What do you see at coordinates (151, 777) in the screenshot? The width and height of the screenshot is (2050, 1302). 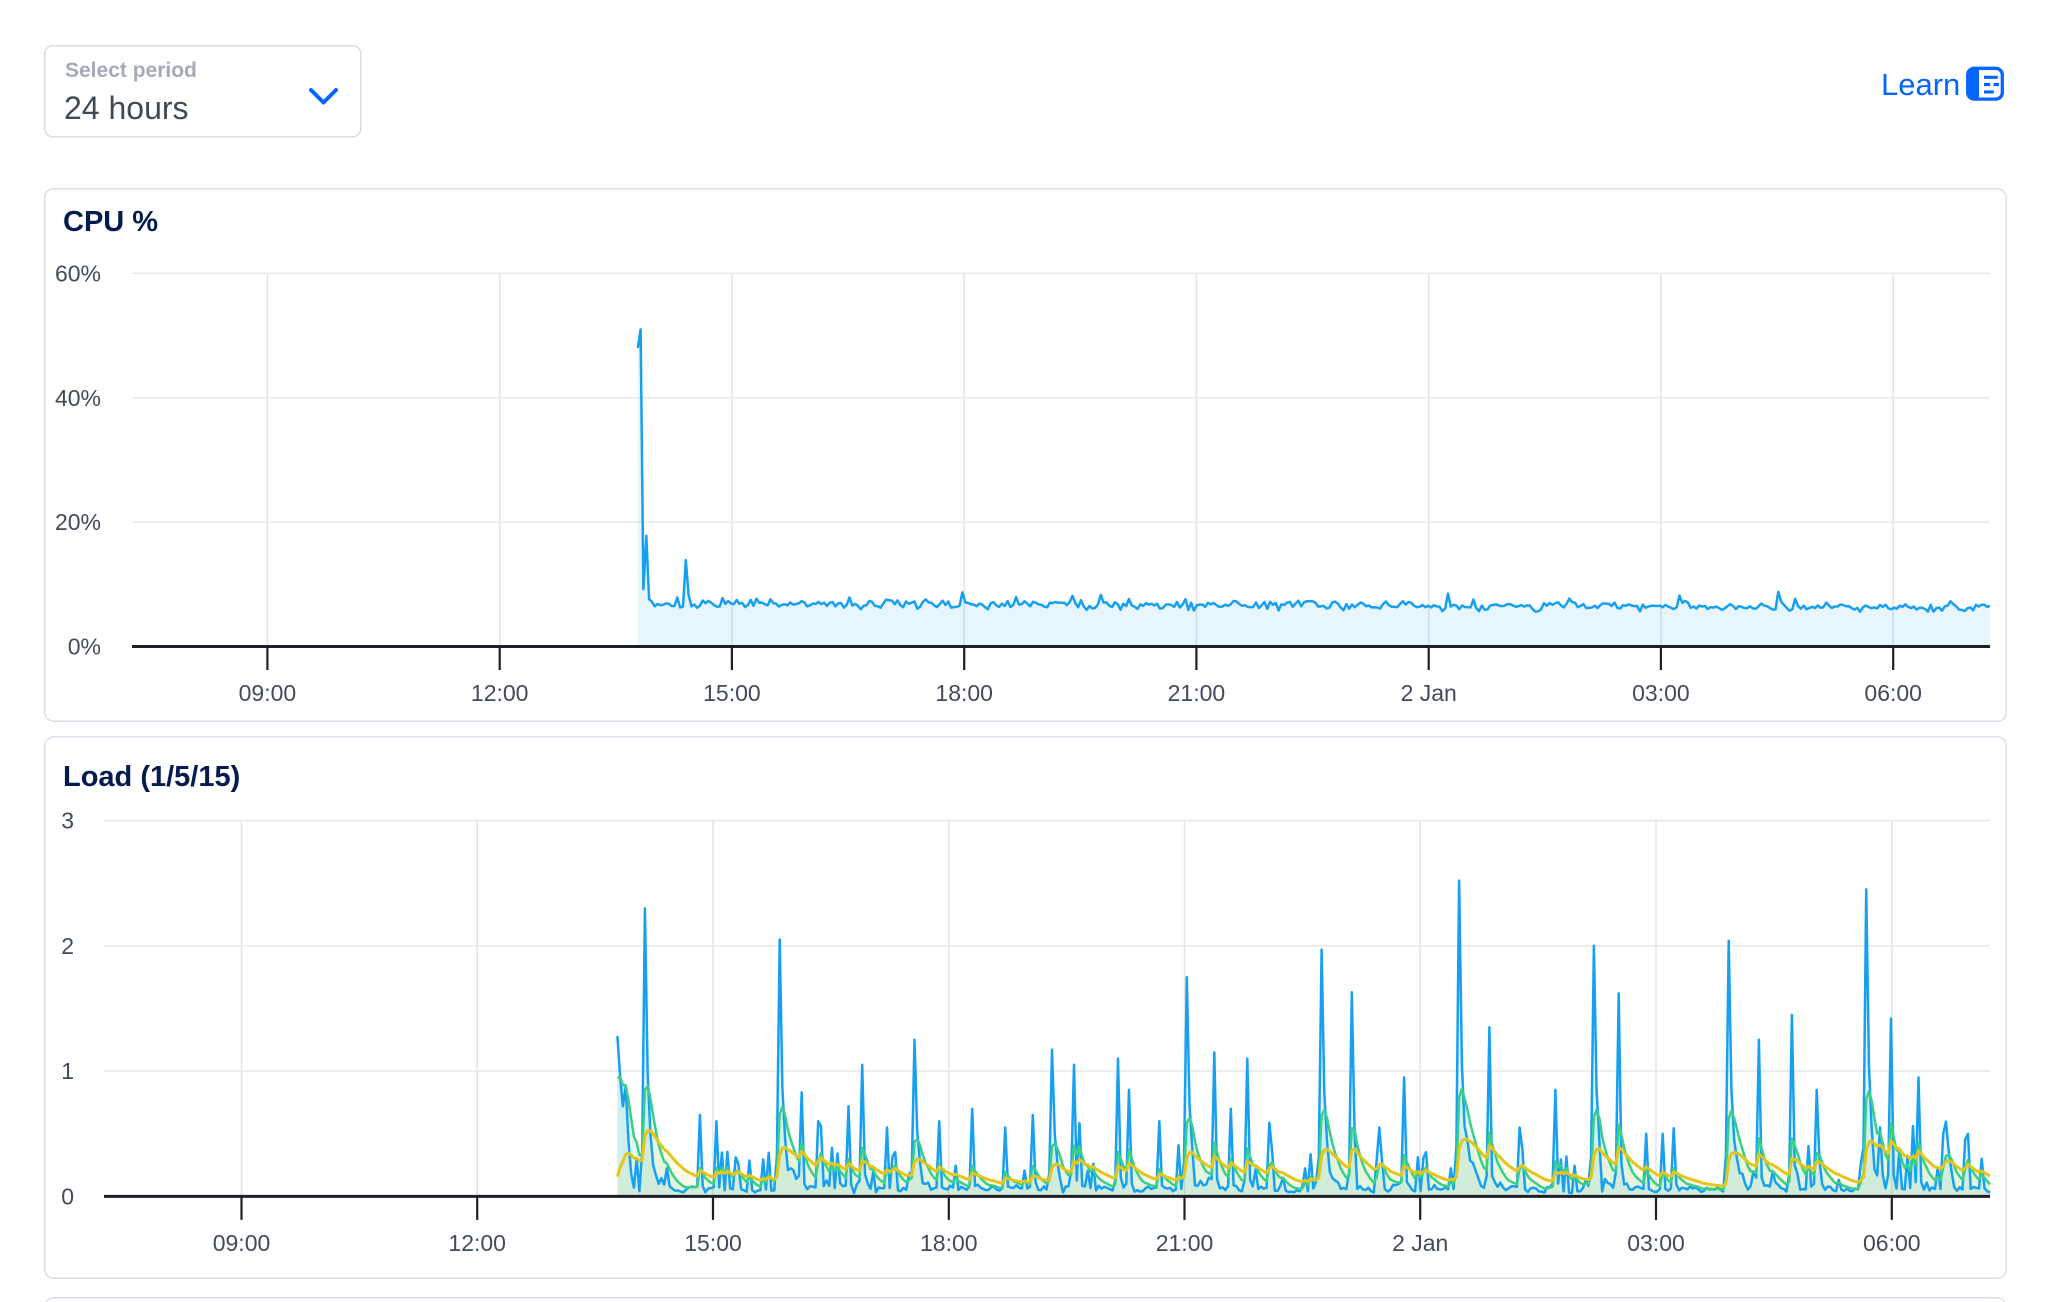 I see `svg-text: Load (1/5/15)` at bounding box center [151, 777].